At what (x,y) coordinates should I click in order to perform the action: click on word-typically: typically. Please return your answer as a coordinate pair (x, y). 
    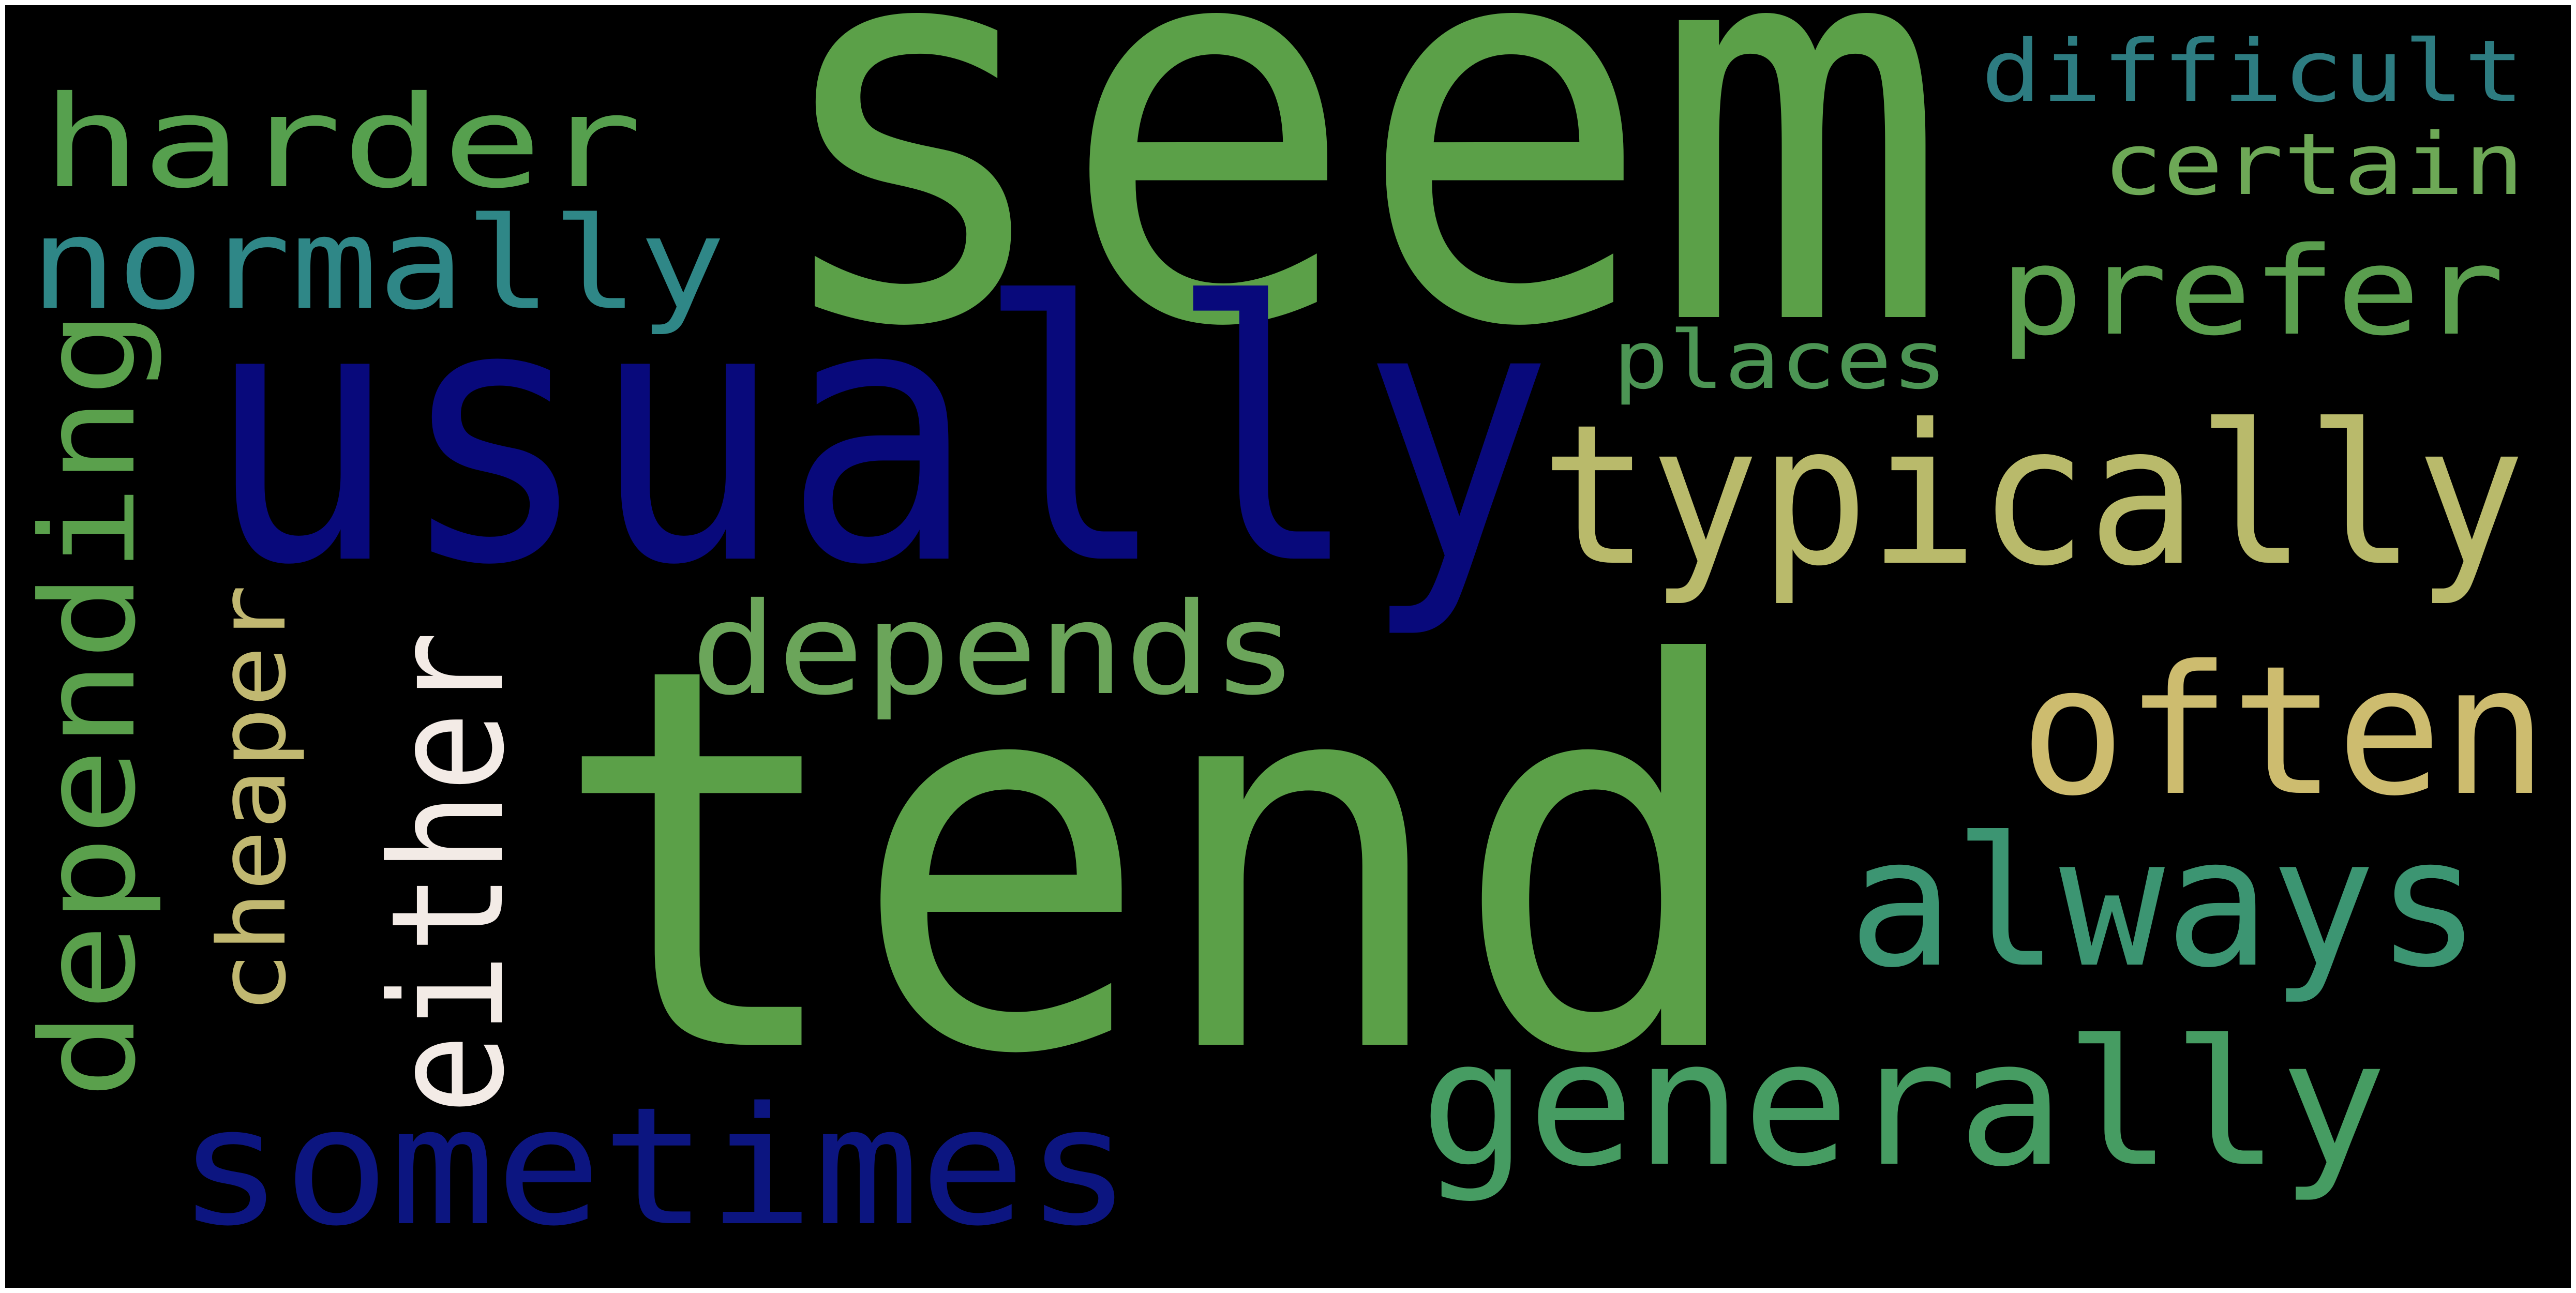
    Looking at the image, I should click on (2032, 496).